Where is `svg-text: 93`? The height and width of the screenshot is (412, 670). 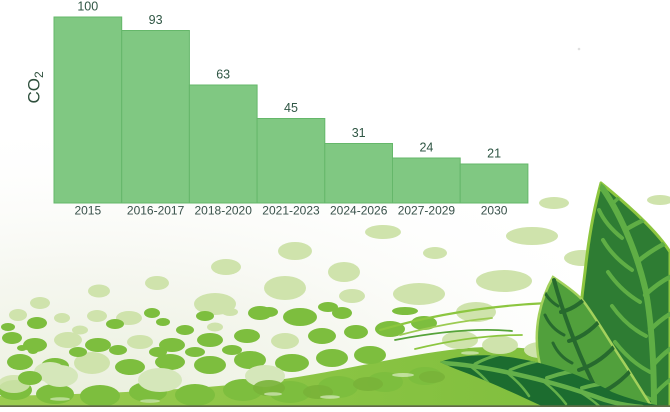
svg-text: 93 is located at coordinates (156, 20).